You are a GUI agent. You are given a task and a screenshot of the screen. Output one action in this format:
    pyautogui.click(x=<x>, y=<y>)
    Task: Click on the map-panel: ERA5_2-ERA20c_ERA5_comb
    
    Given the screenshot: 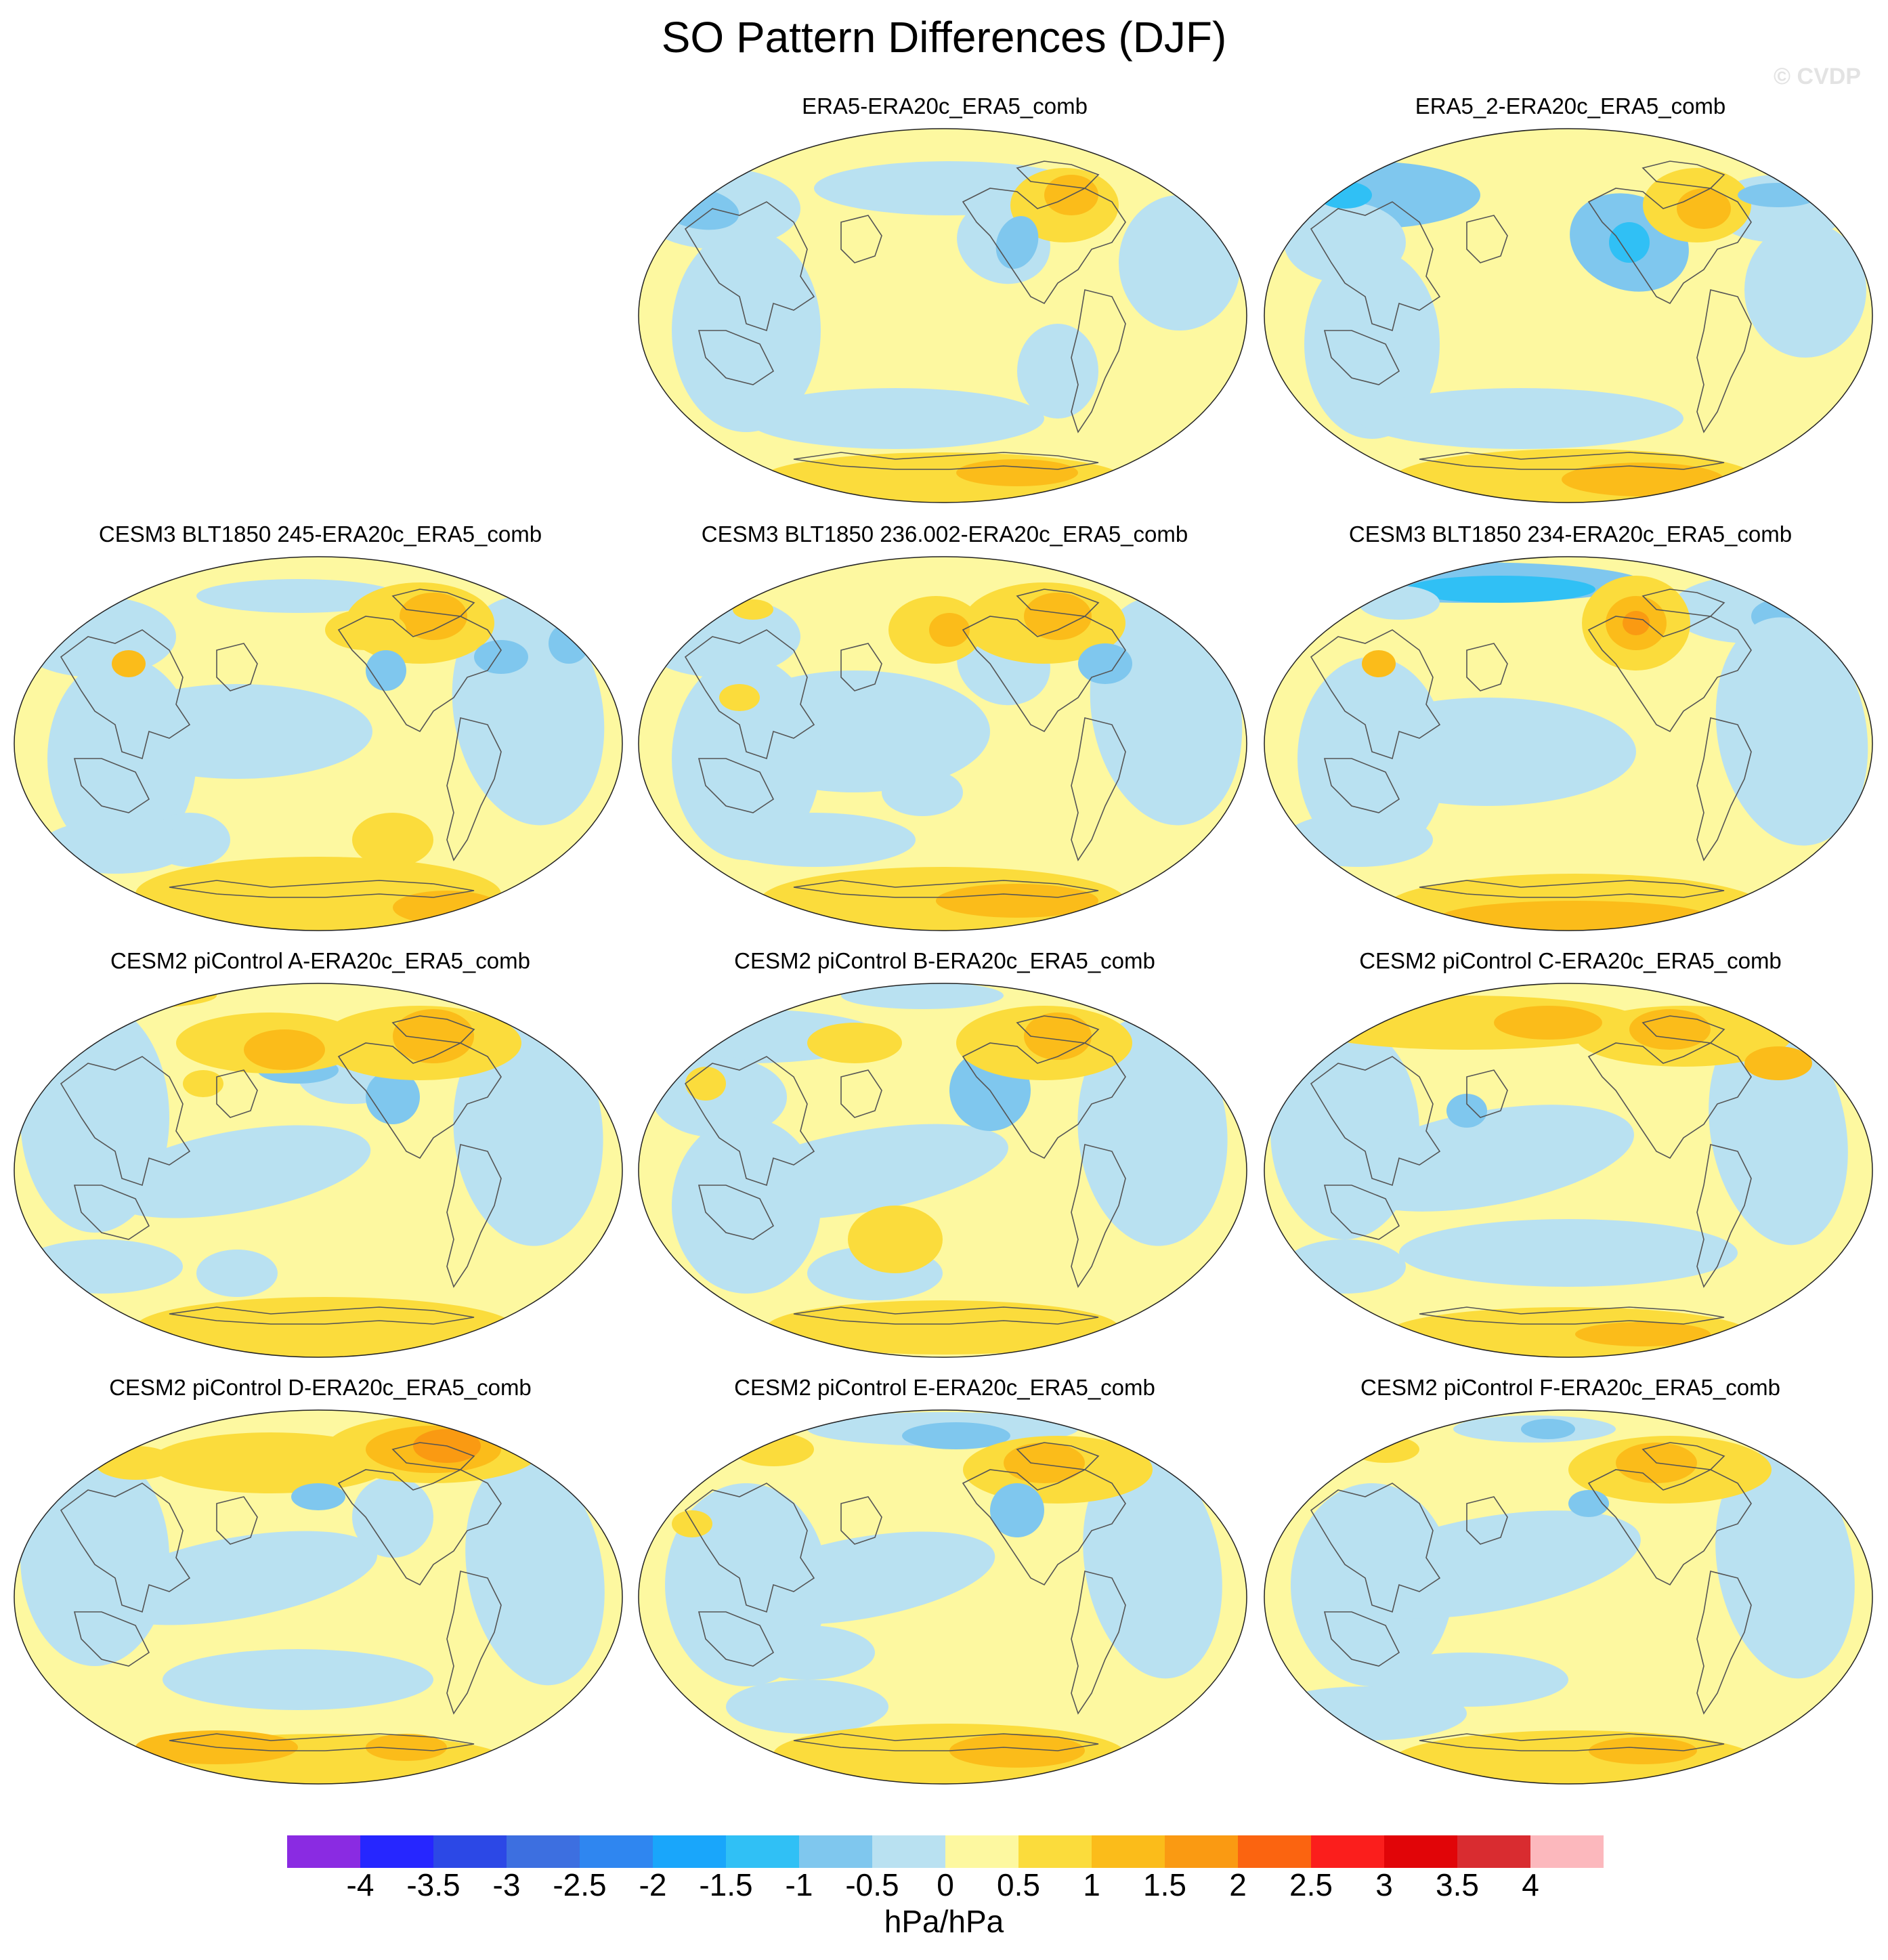 What is the action you would take?
    pyautogui.click(x=1570, y=310)
    